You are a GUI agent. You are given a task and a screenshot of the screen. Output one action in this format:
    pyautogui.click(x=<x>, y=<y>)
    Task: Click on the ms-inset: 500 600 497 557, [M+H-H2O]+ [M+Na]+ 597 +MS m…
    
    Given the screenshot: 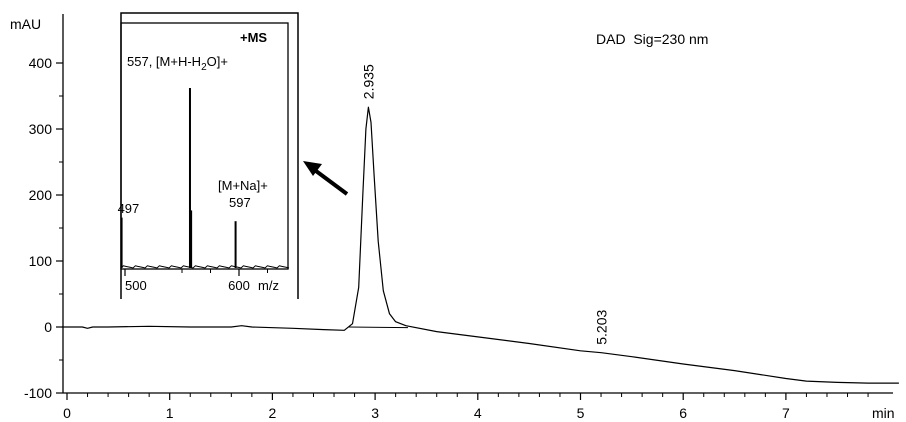 What is the action you would take?
    pyautogui.click(x=208, y=155)
    